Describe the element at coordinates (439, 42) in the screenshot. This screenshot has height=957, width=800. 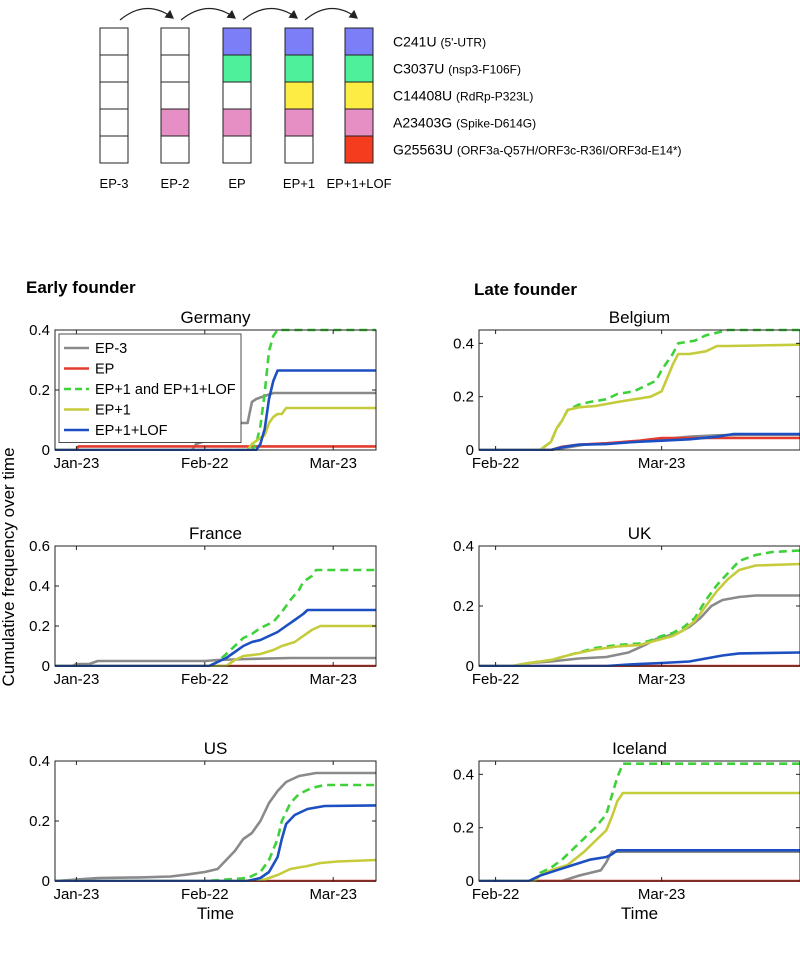
I see `mutation-label-c241u: C241U (5'-UTR)` at that location.